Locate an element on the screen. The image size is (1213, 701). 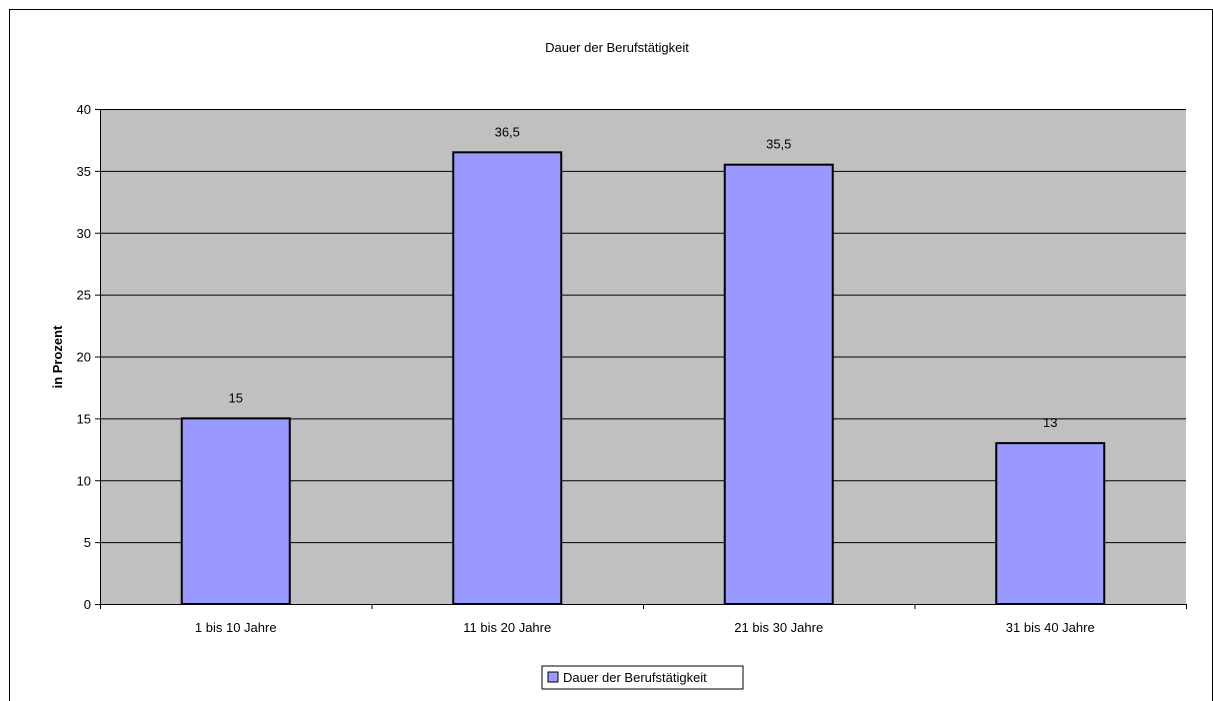
y-axis-title: in Prozent is located at coordinates (57, 357).